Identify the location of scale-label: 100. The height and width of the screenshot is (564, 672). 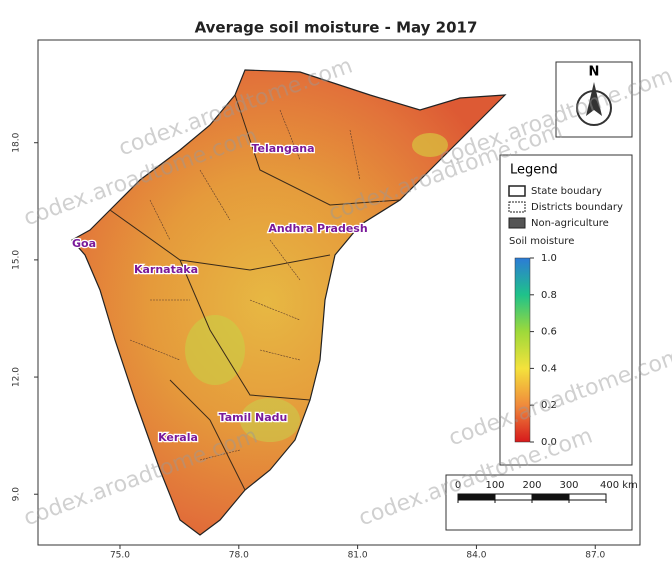
(494, 485).